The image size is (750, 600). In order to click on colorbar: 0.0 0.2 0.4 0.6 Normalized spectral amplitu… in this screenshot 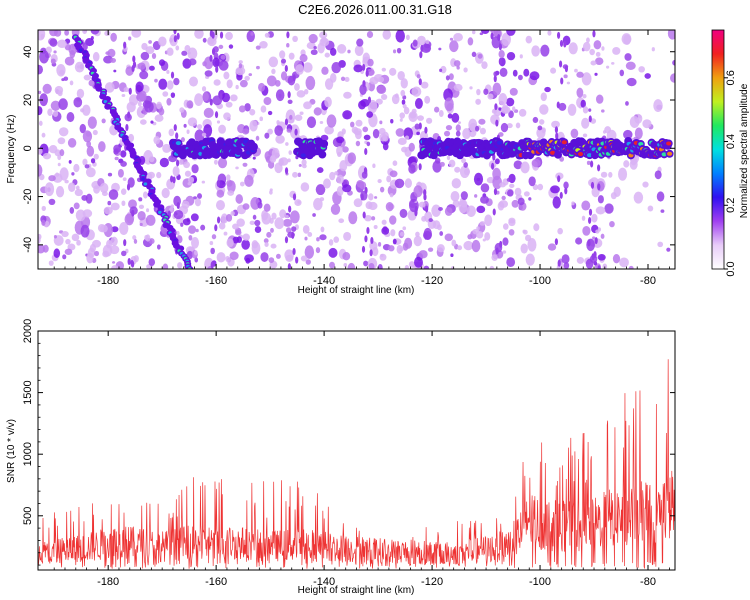, I will do `click(730, 153)`.